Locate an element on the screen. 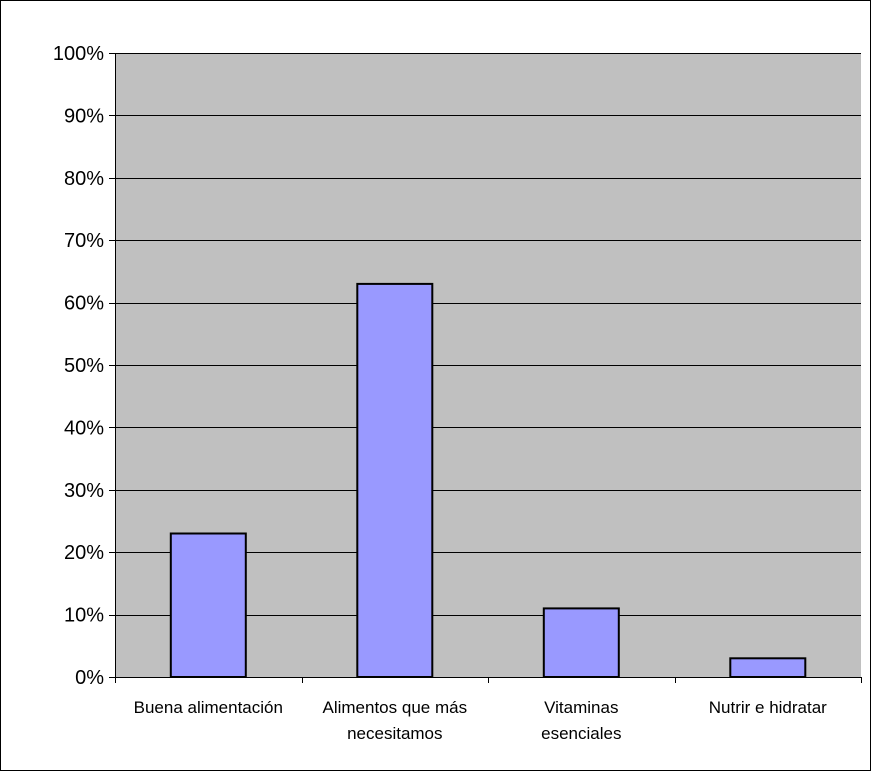  y-tick-label: 10% is located at coordinates (84, 616).